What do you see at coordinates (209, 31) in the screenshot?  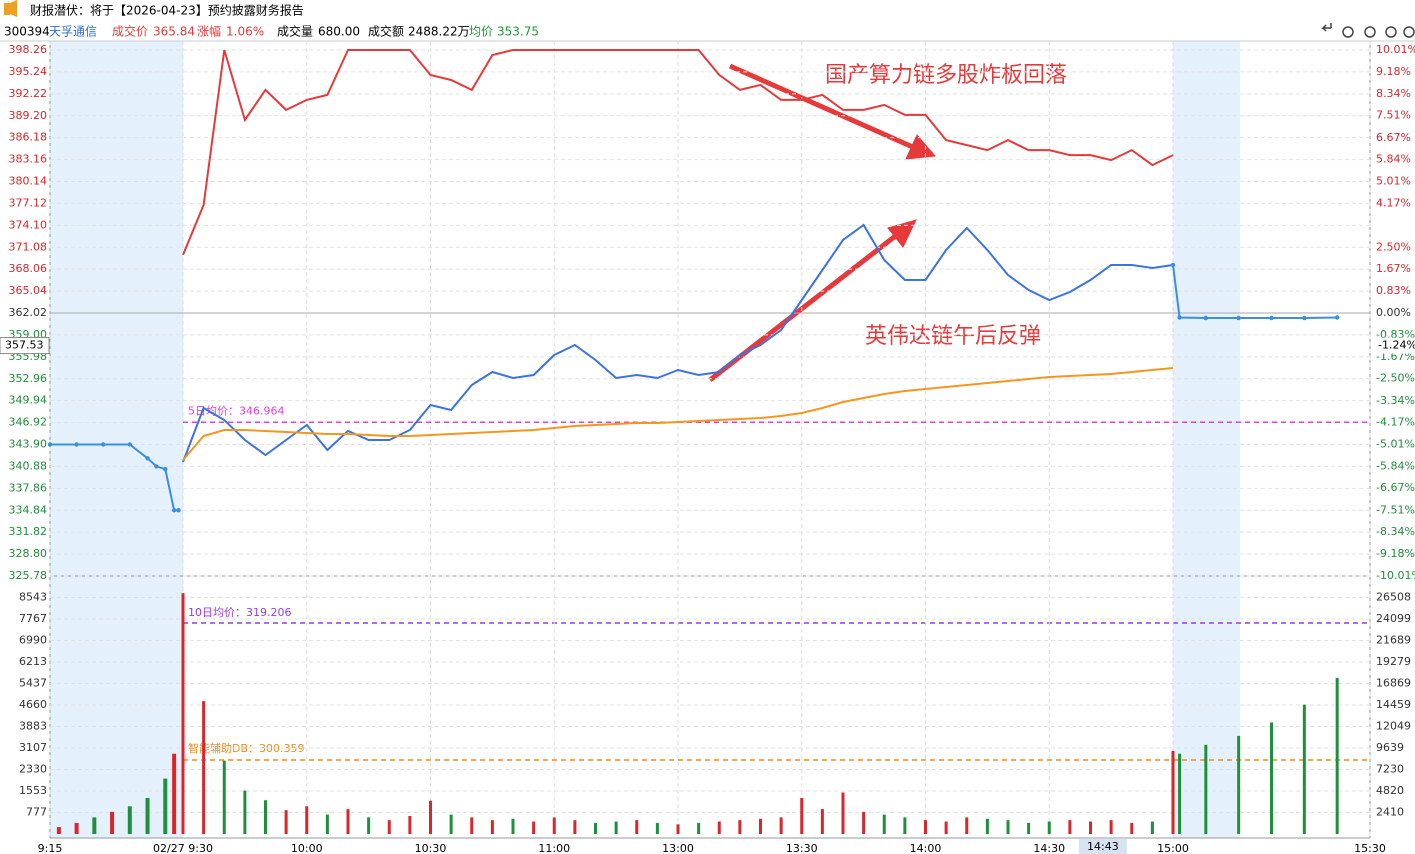 I see `change-label: 涨幅` at bounding box center [209, 31].